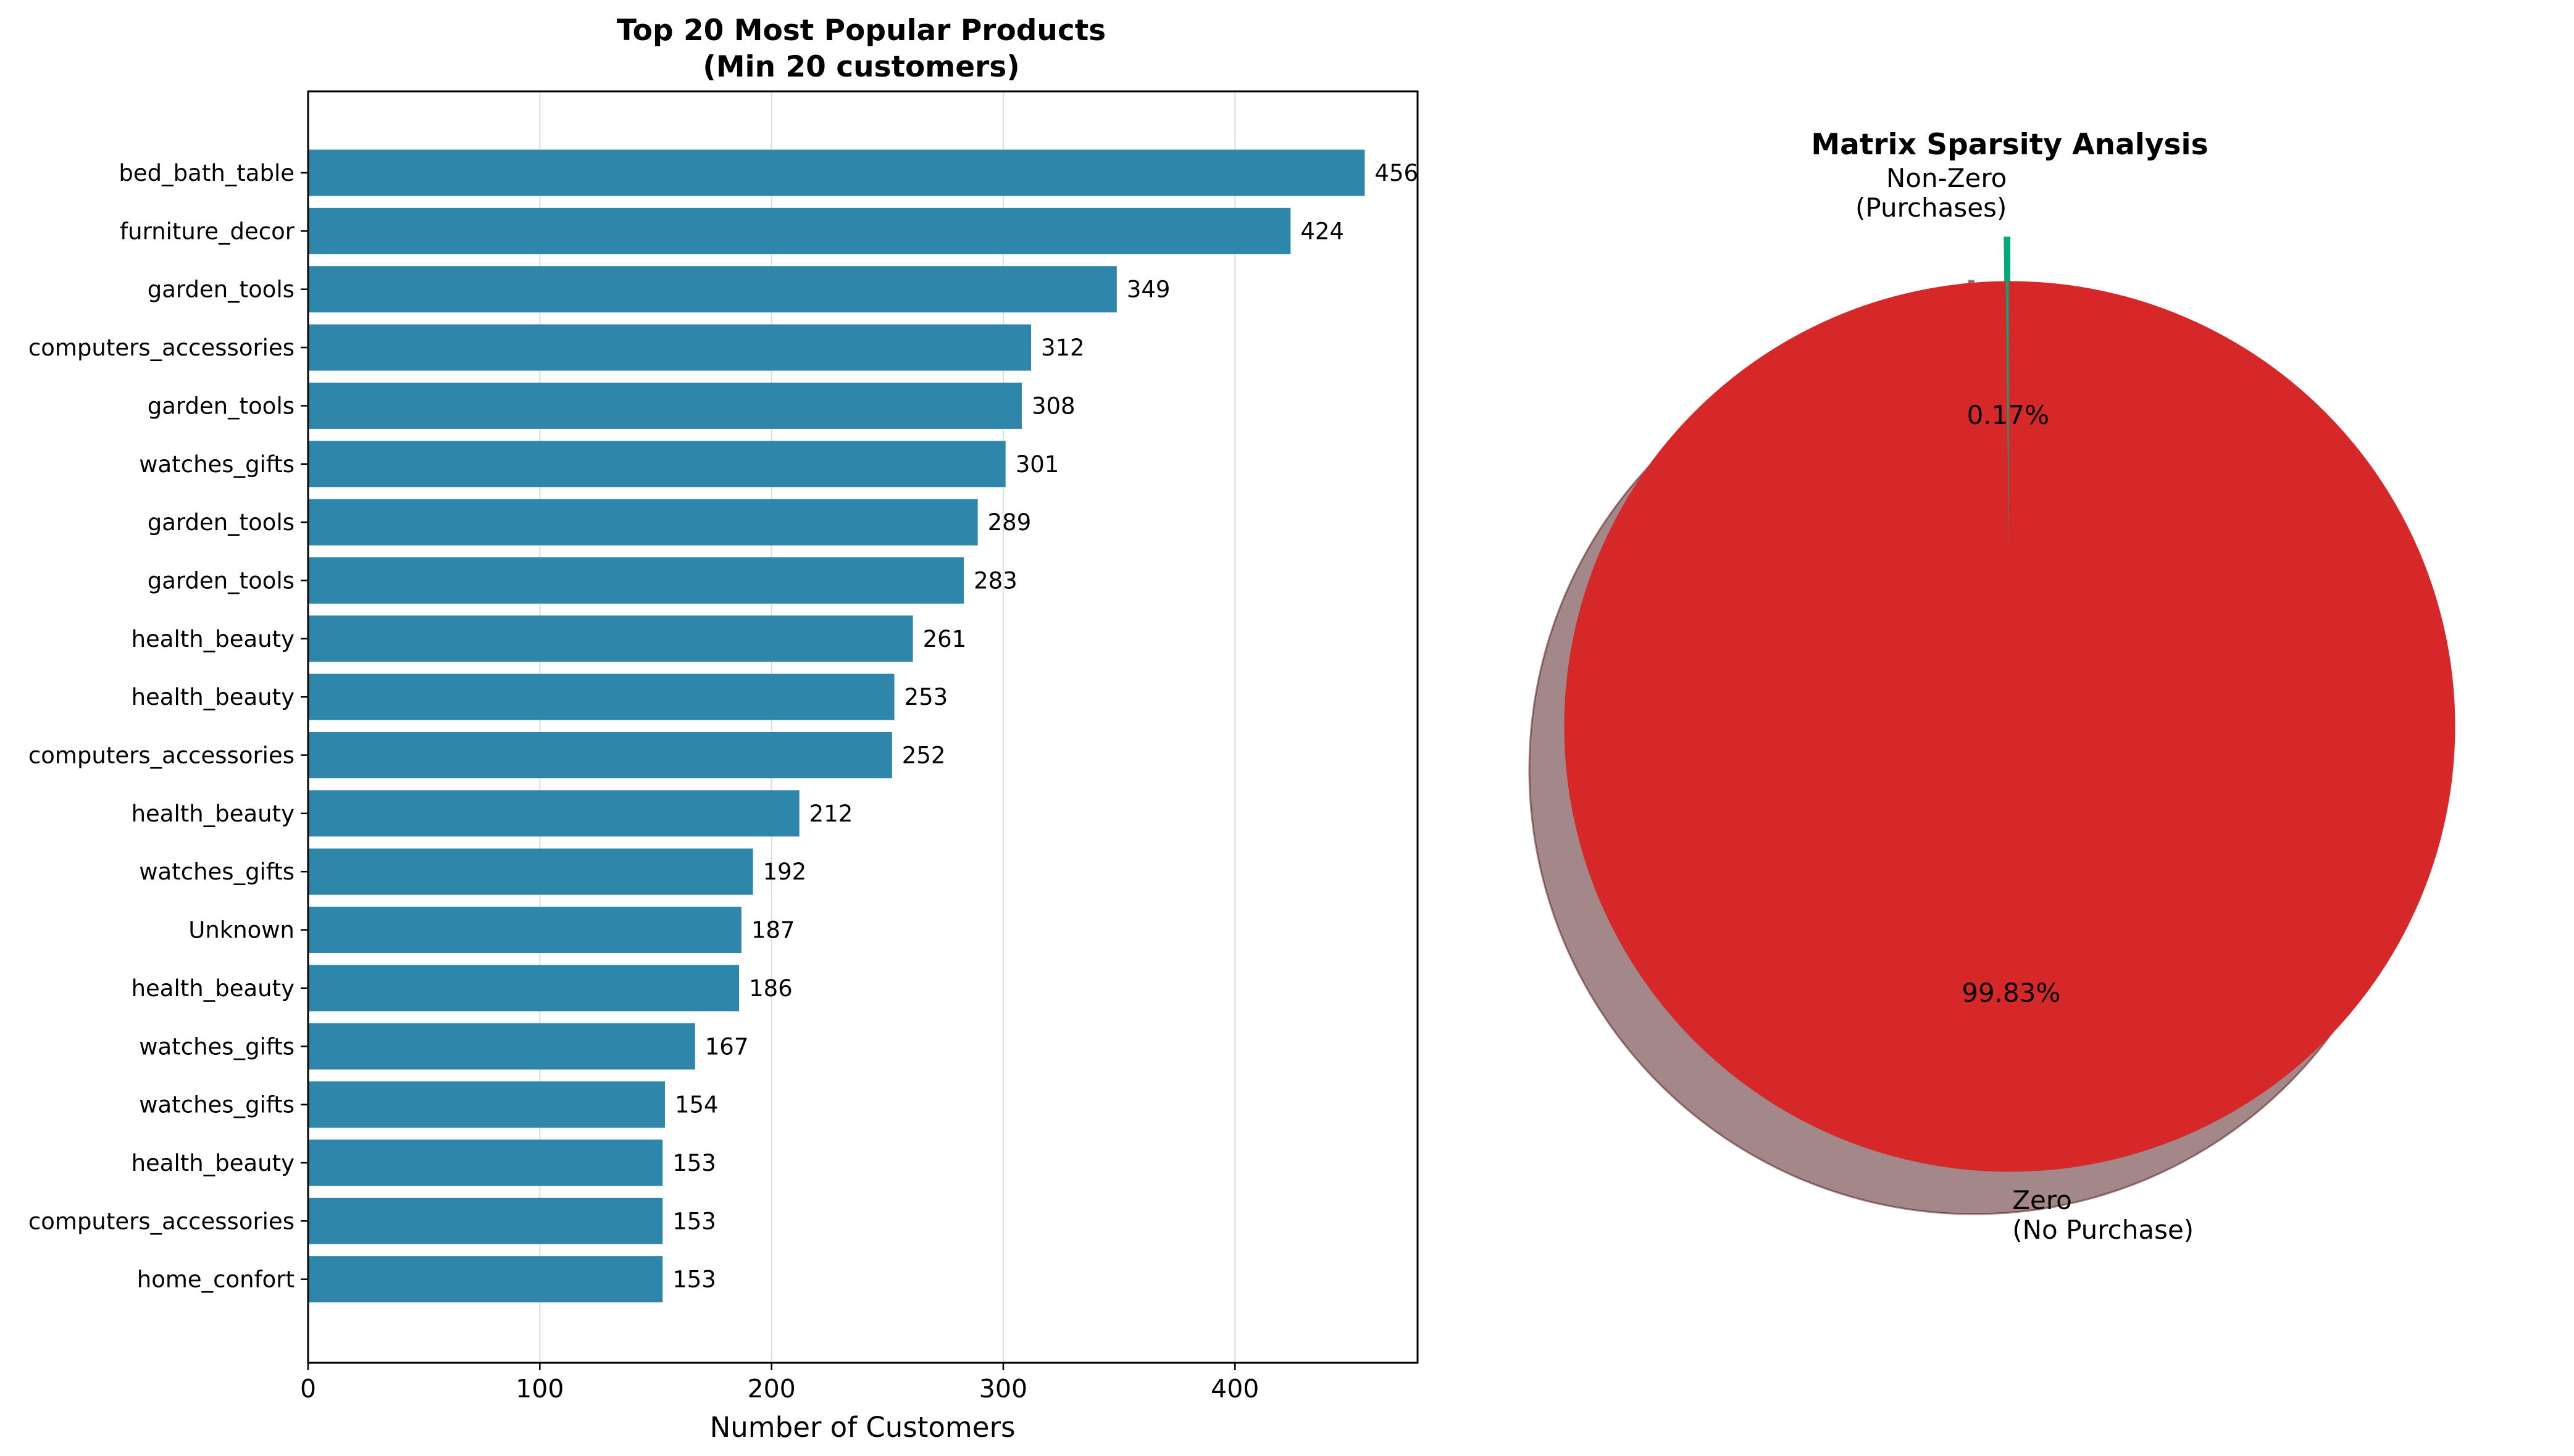 Image resolution: width=2574 pixels, height=1456 pixels. I want to click on pie-pct-label: 99.83%, so click(2011, 993).